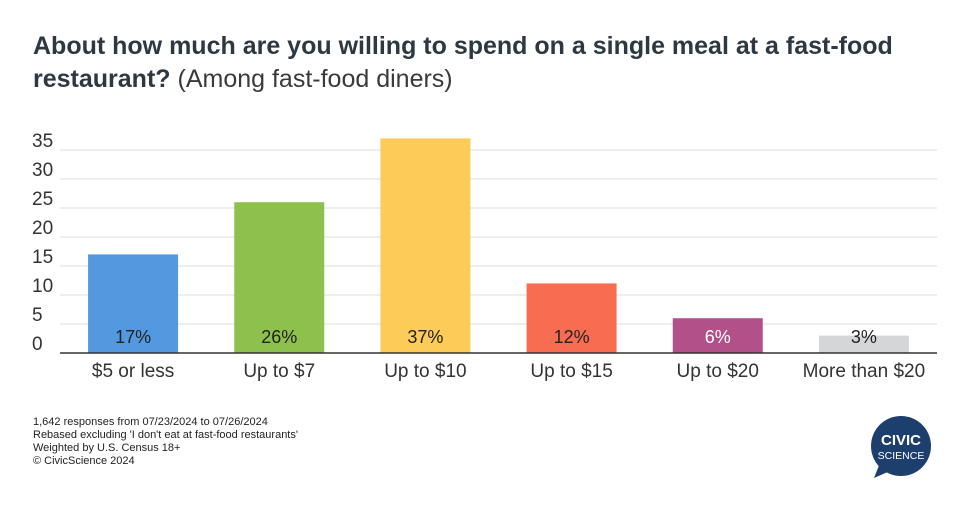 The image size is (967, 511). What do you see at coordinates (42, 199) in the screenshot?
I see `y-tick-label: 25` at bounding box center [42, 199].